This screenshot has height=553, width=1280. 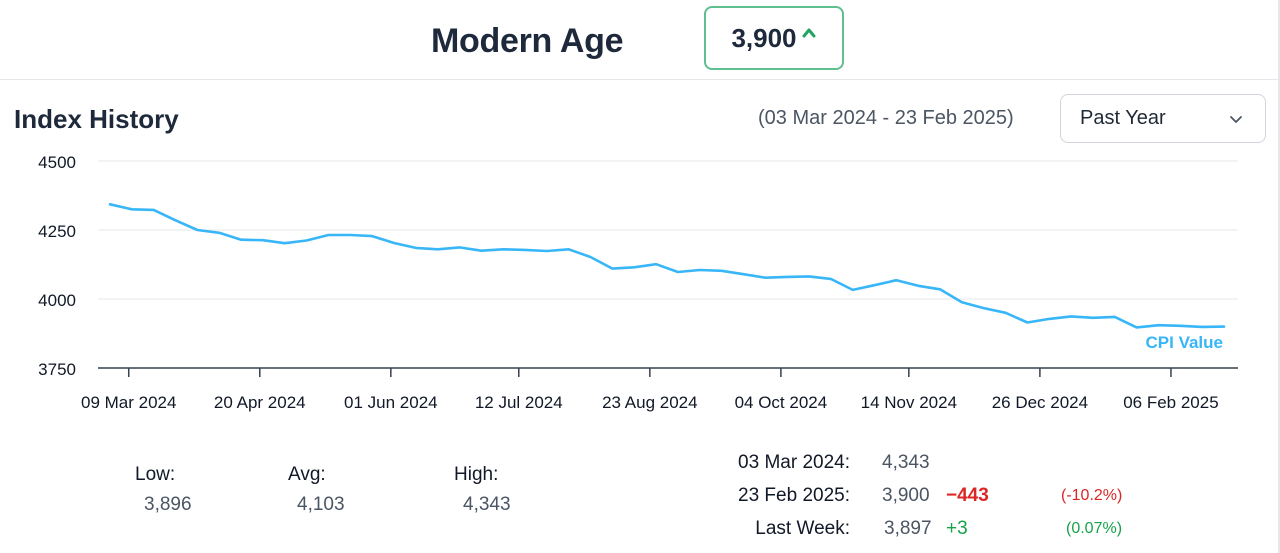 I want to click on page-title: Modern Age, so click(x=527, y=41).